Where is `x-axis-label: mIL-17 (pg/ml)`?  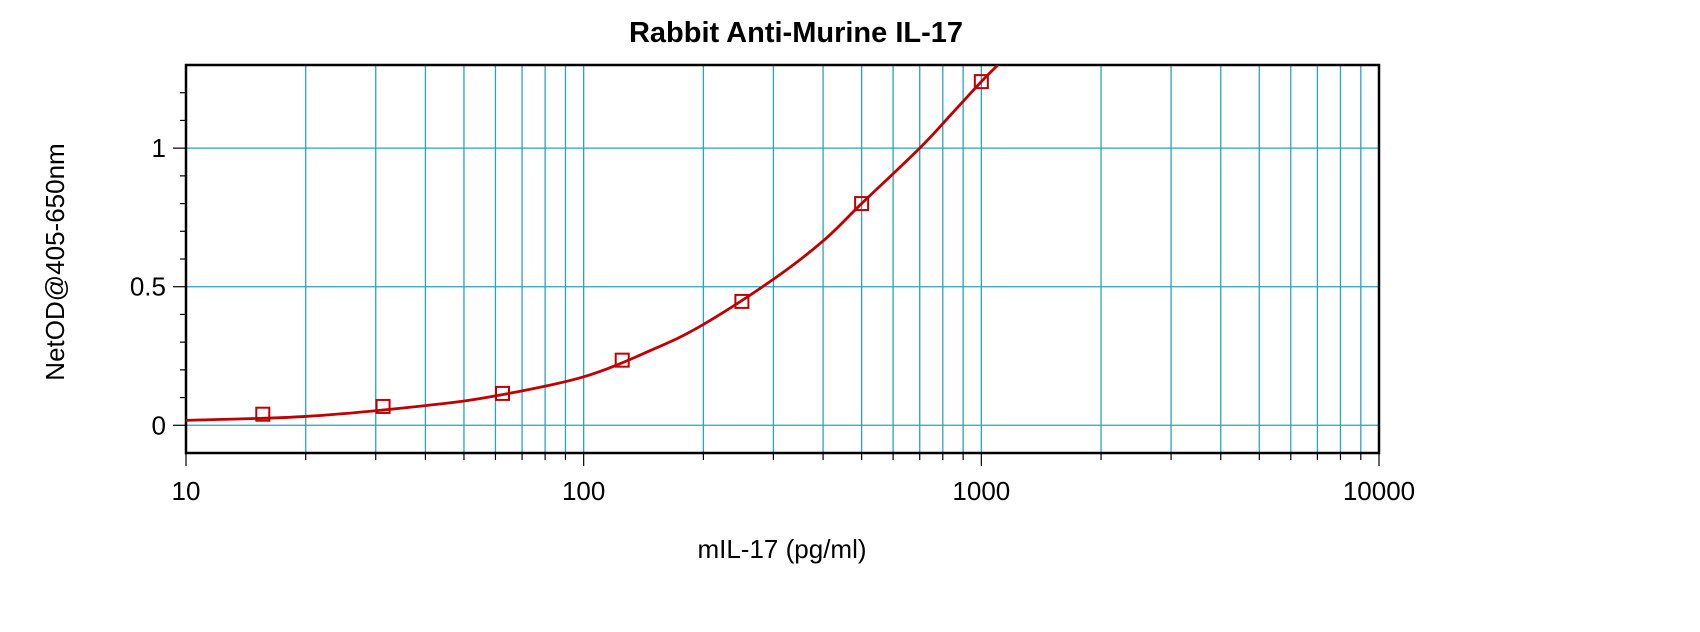
x-axis-label: mIL-17 (pg/ml) is located at coordinates (781, 549).